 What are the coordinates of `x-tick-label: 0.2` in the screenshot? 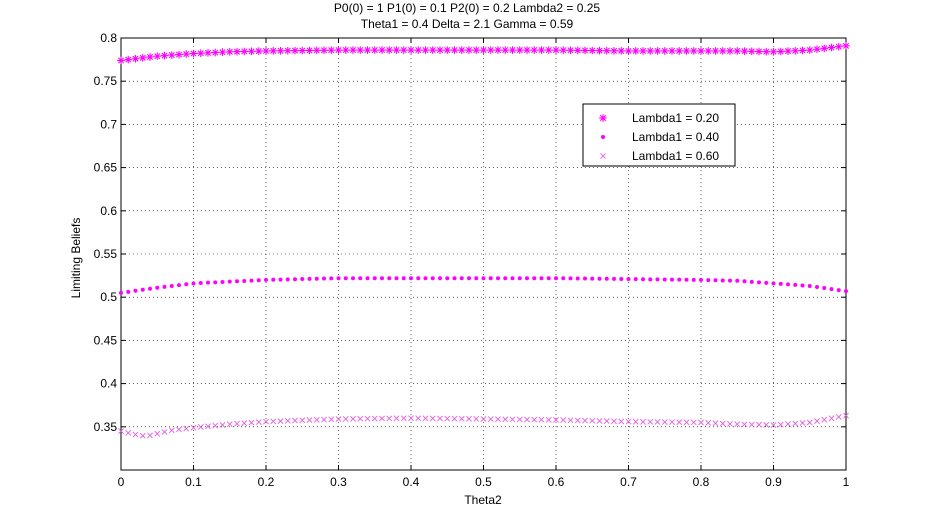 It's located at (266, 482).